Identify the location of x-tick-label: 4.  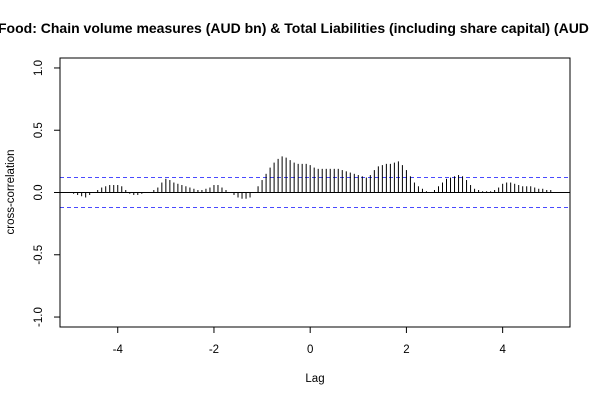
(502, 350).